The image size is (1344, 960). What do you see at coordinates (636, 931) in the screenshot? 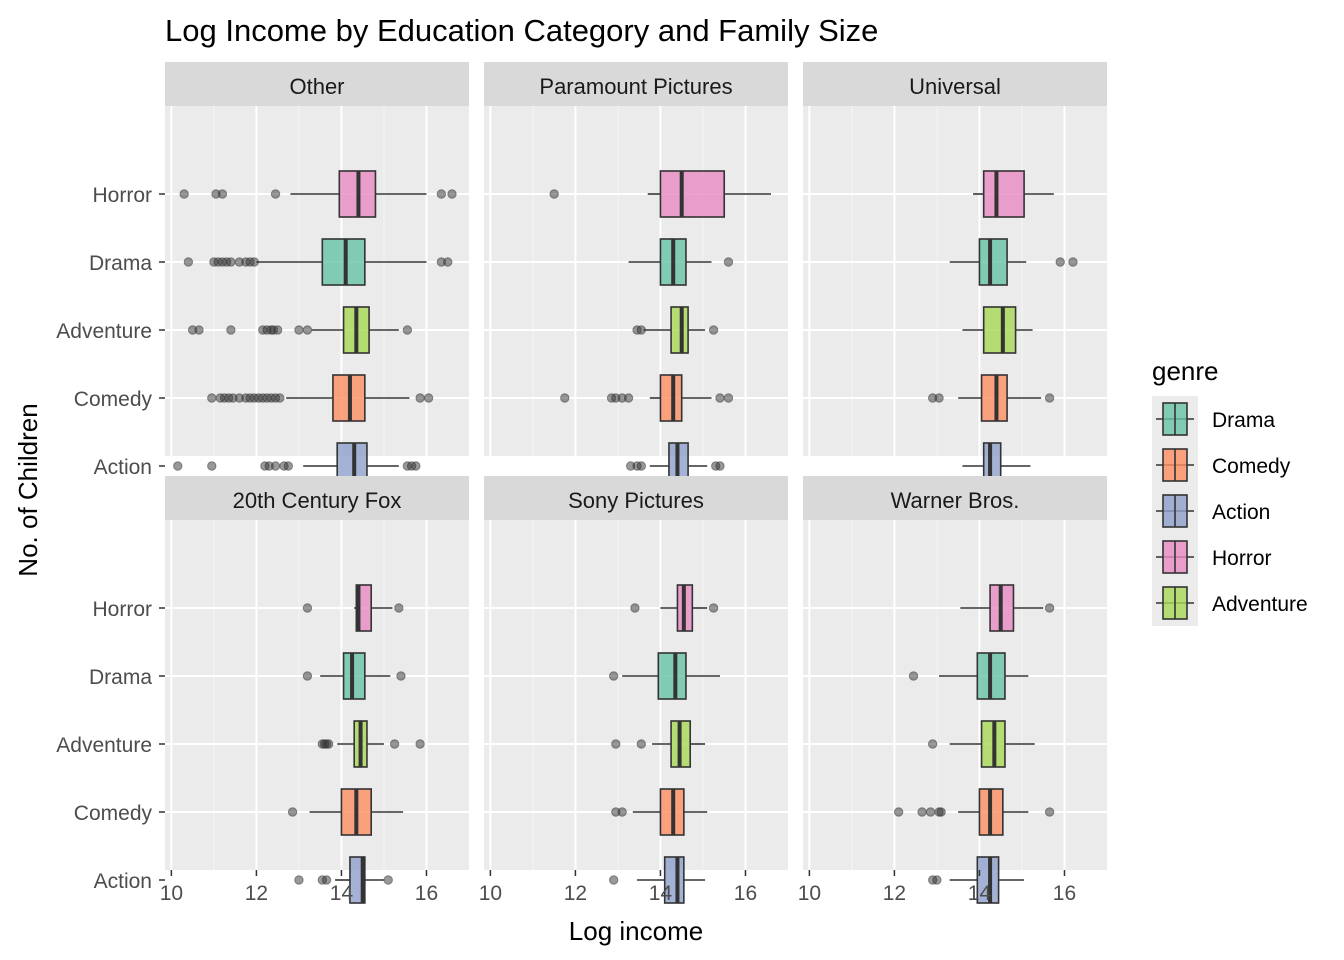
I see `x-axis-title: Log income` at bounding box center [636, 931].